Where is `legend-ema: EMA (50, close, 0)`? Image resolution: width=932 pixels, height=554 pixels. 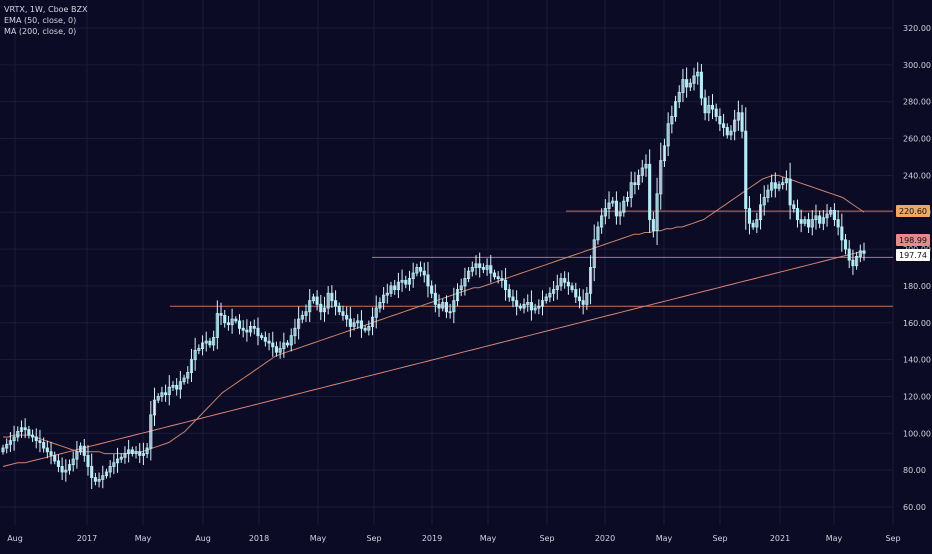
legend-ema: EMA (50, close, 0) is located at coordinates (40, 20).